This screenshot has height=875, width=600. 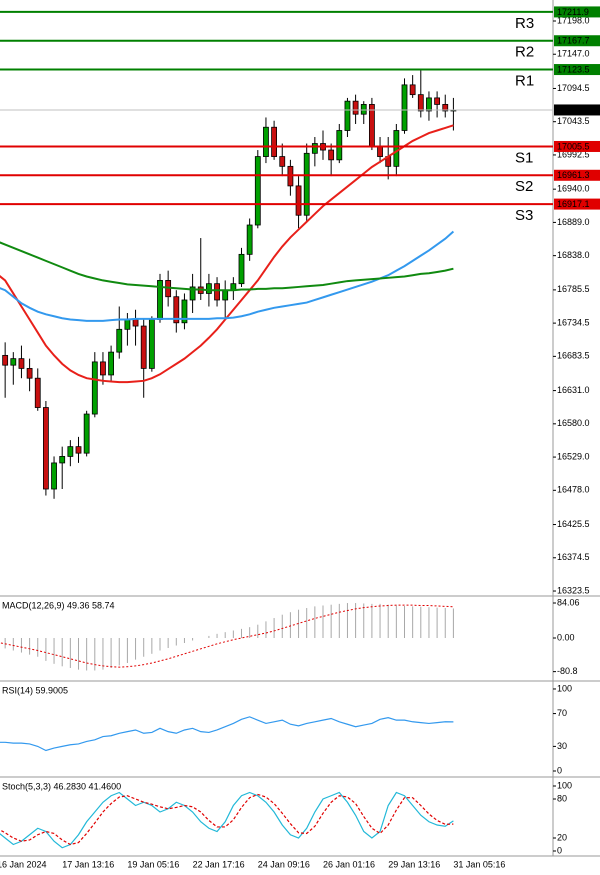 What do you see at coordinates (349, 864) in the screenshot?
I see `x-tick-label: 26 Jan 01:16` at bounding box center [349, 864].